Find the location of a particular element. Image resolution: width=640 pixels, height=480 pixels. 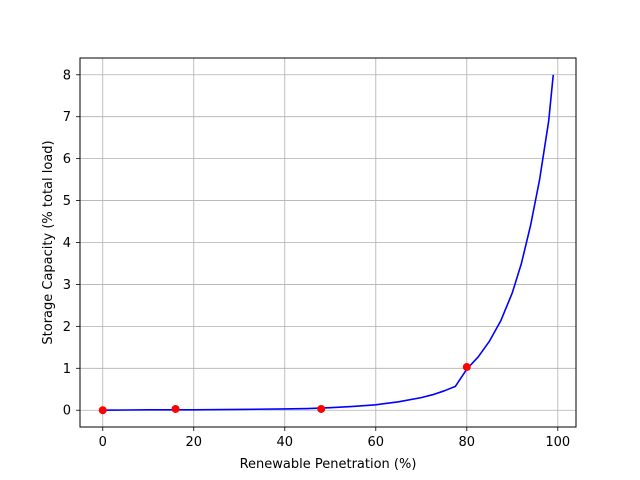

x-tick-label: 40 is located at coordinates (284, 442).